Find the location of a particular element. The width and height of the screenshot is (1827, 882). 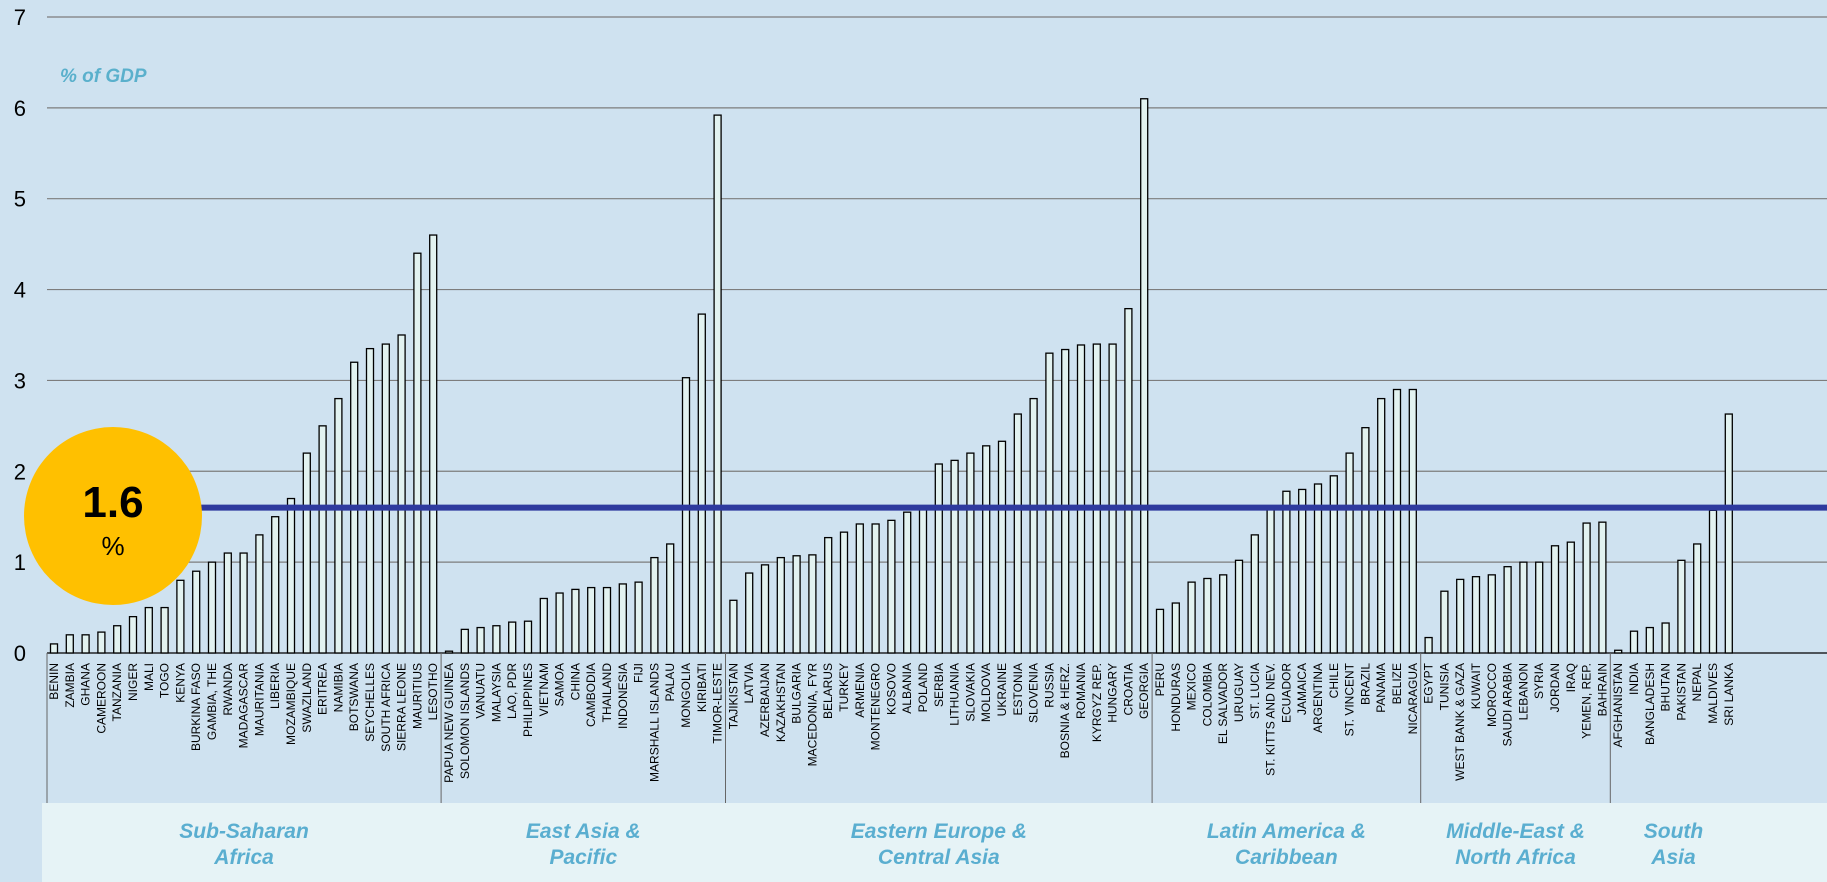

region-label: Asia is located at coordinates (1673, 857).